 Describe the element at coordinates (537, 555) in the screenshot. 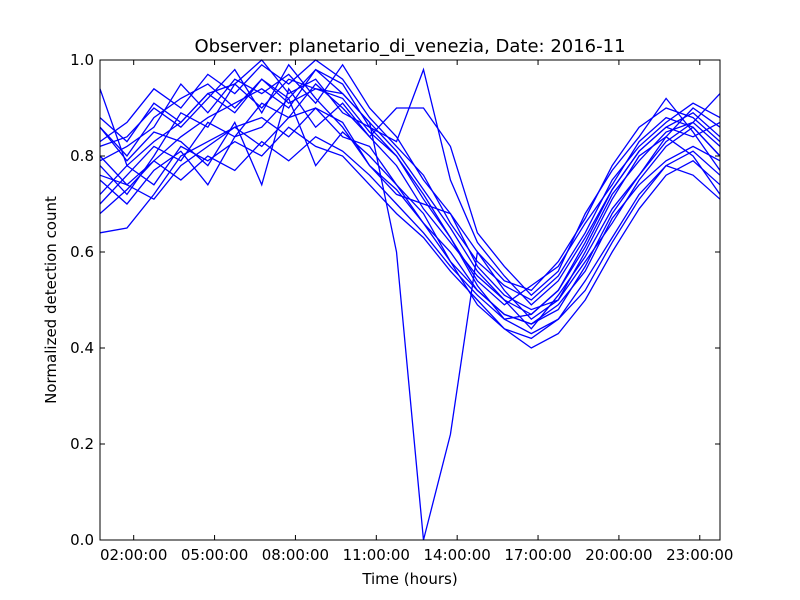

I see `x-tick-label-6: 17:00:00` at that location.